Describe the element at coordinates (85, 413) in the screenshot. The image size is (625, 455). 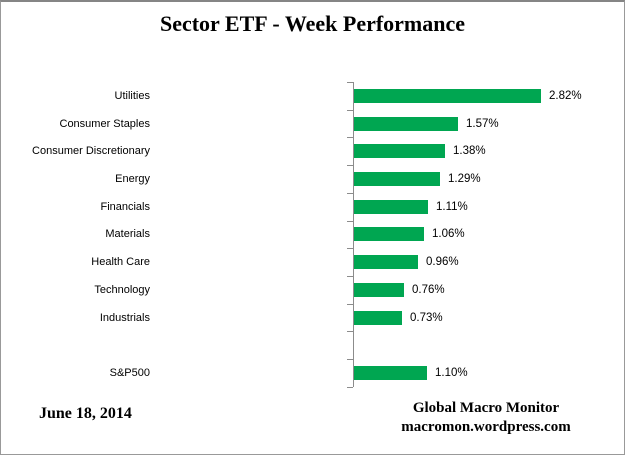
I see `date-label: June 18, 2014` at that location.